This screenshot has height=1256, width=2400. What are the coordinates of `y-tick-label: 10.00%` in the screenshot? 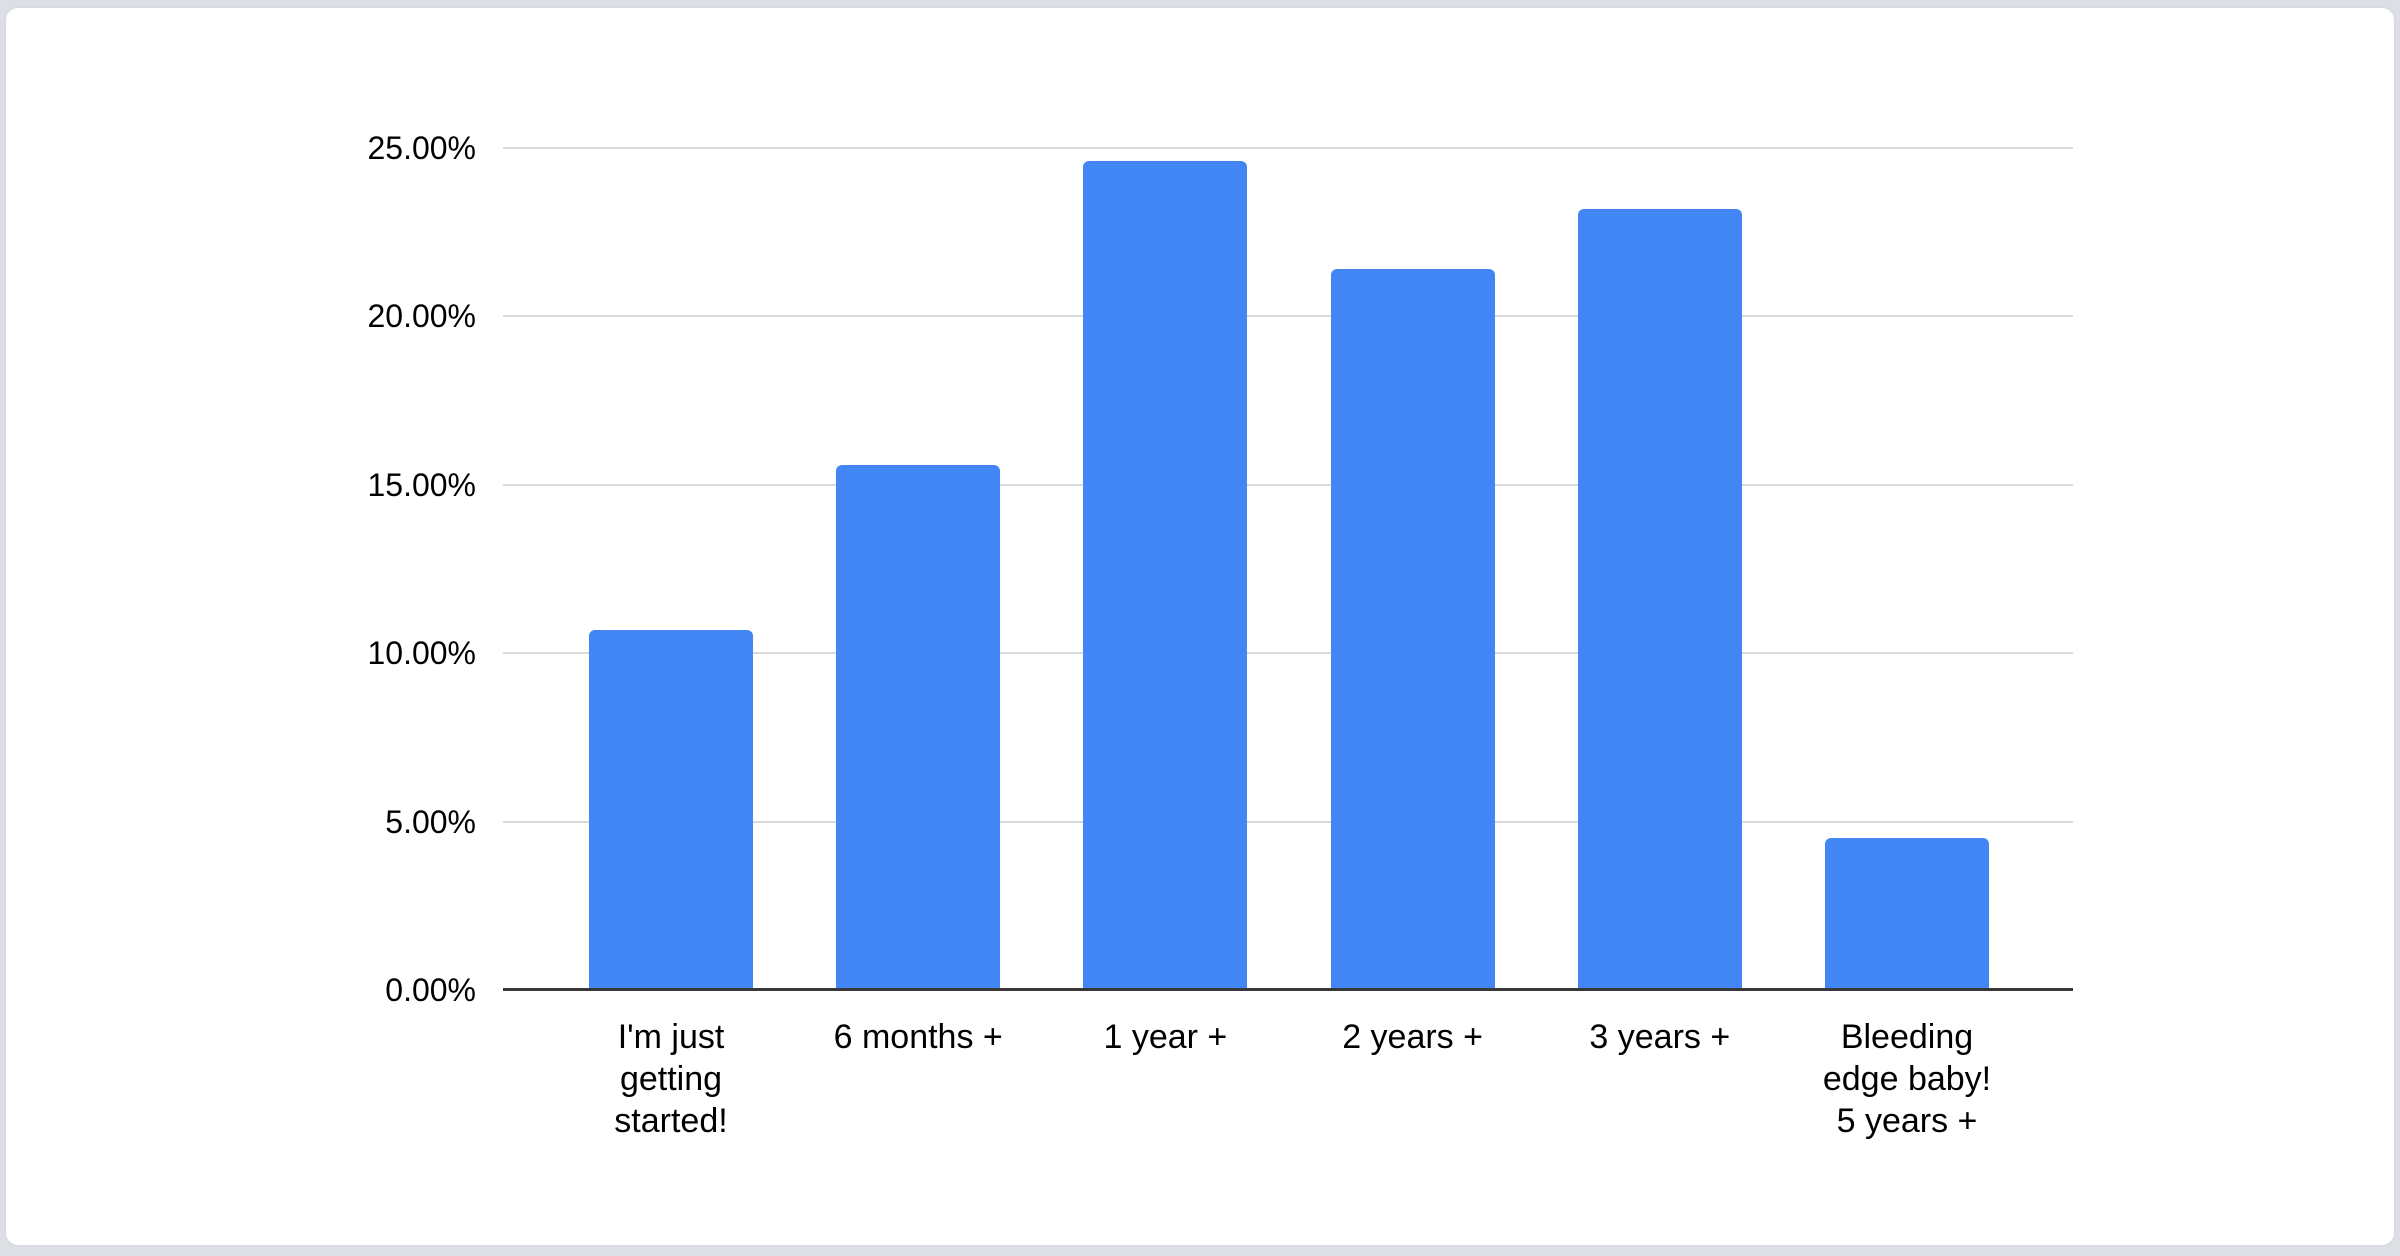 It's located at (421, 653).